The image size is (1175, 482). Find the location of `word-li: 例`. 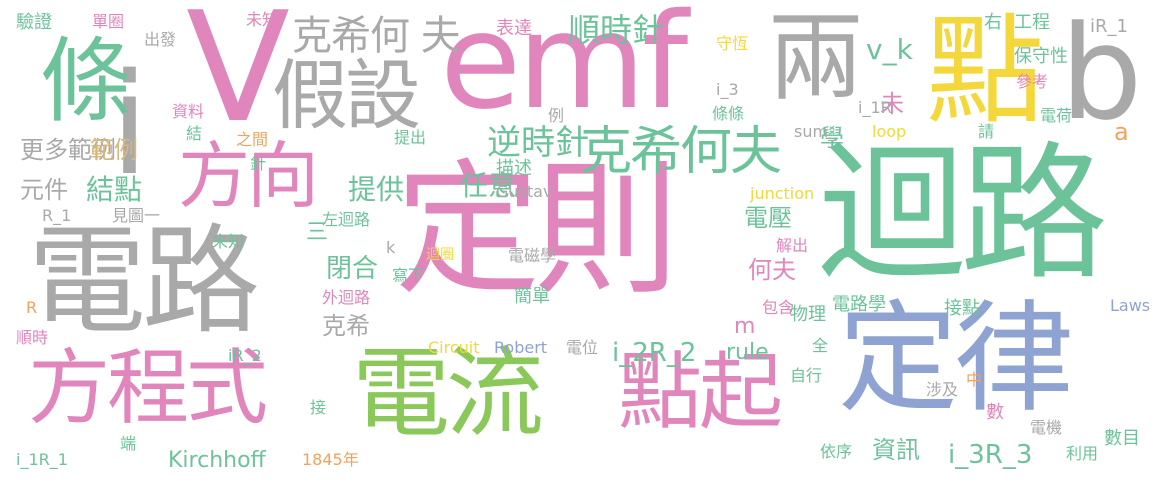

word-li: 例 is located at coordinates (556, 115).